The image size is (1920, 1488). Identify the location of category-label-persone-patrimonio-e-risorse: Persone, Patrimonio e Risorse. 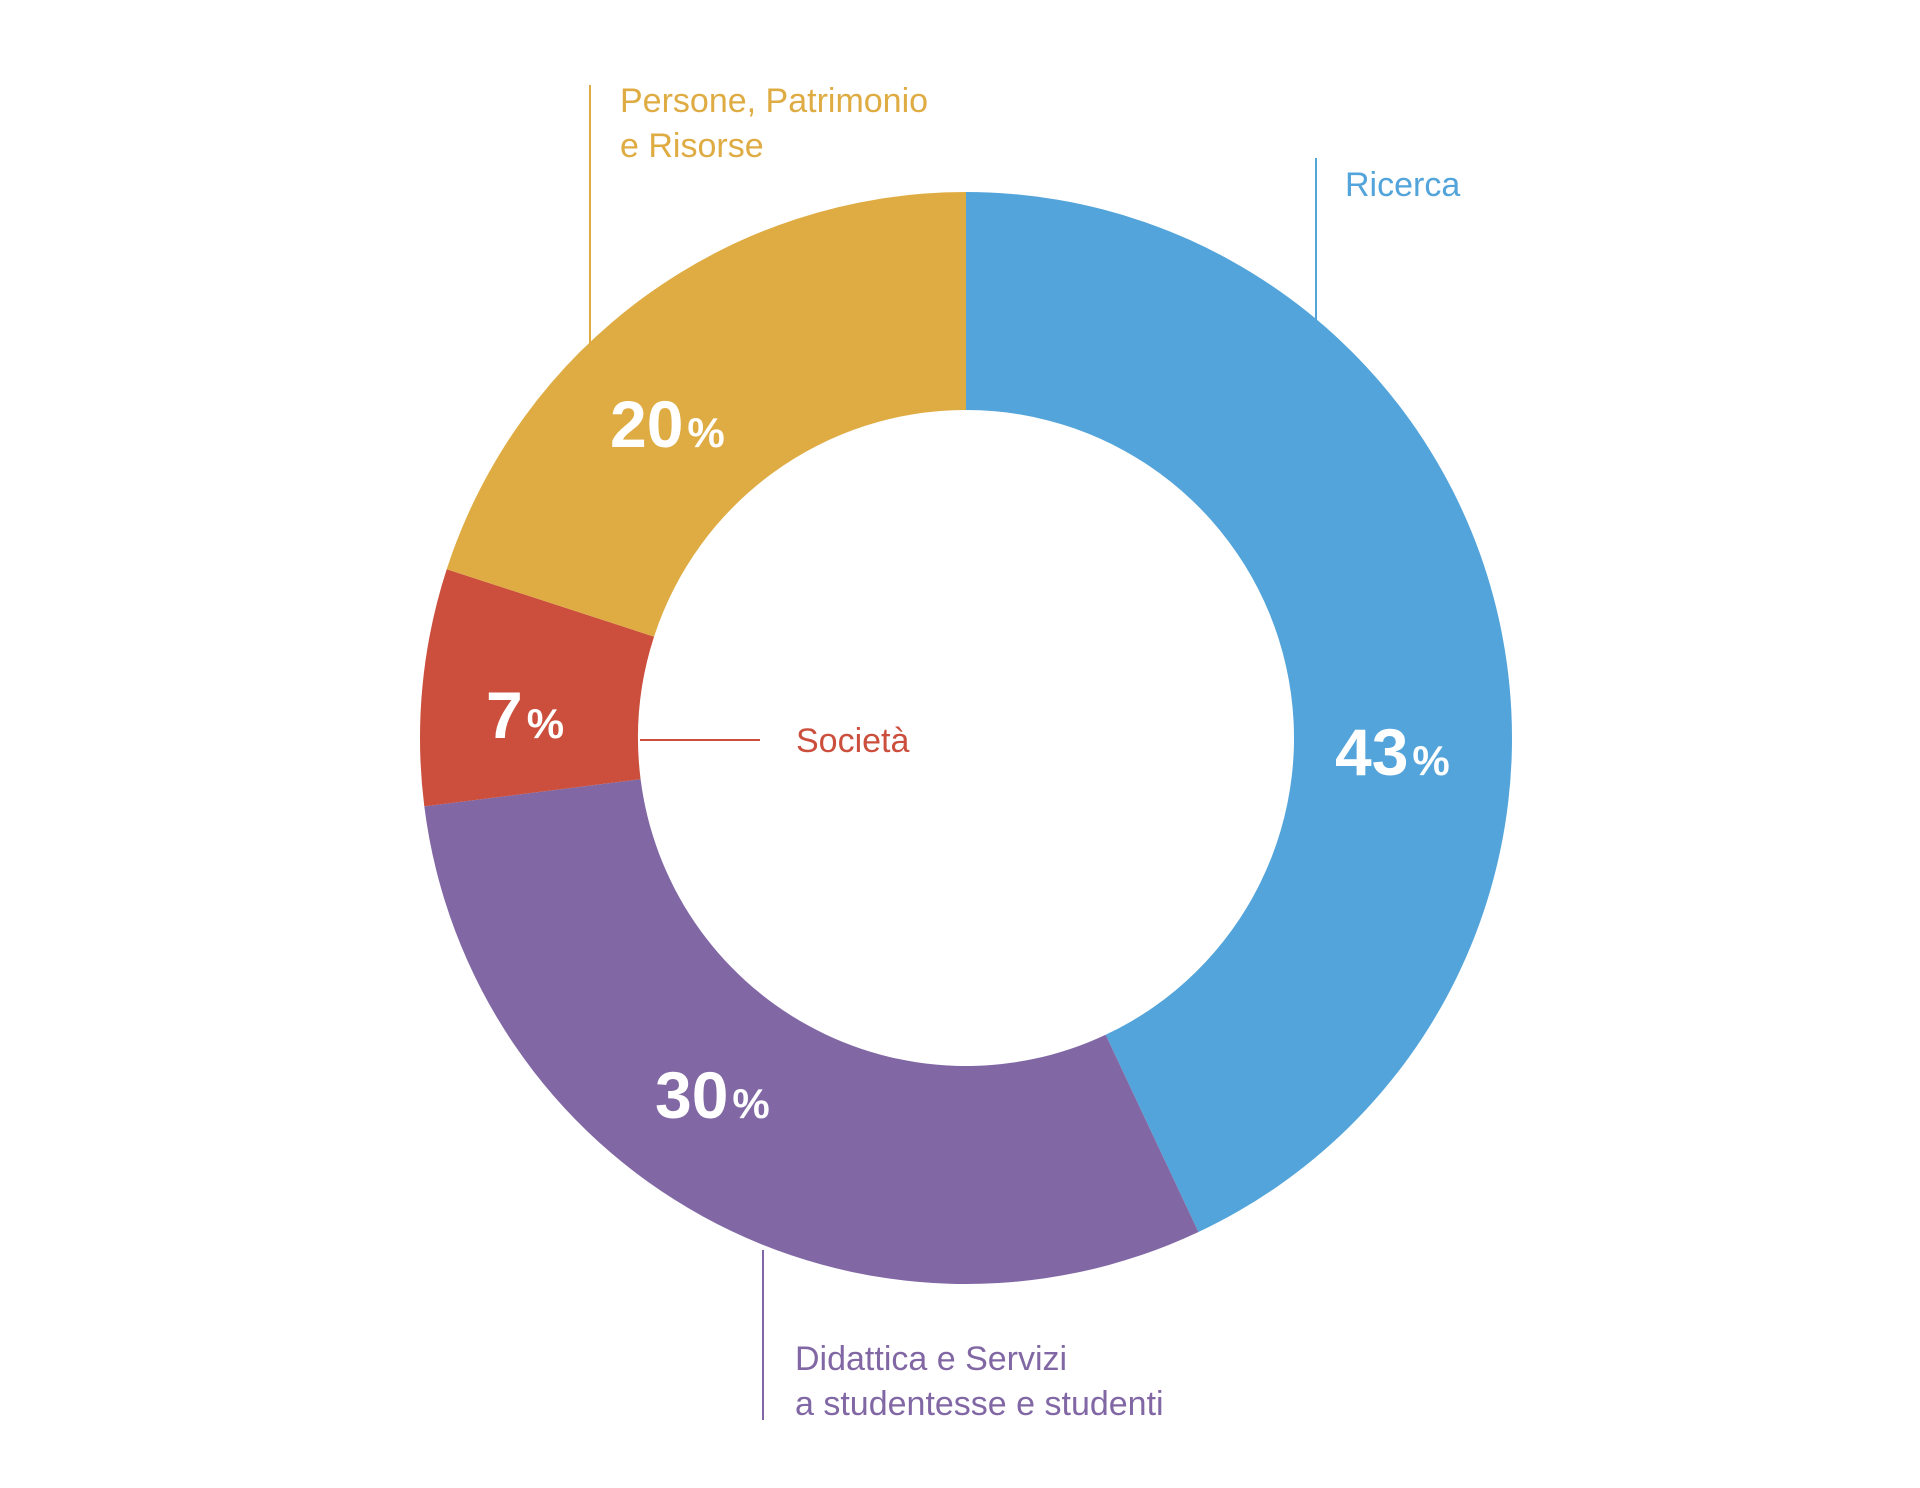
(774, 123).